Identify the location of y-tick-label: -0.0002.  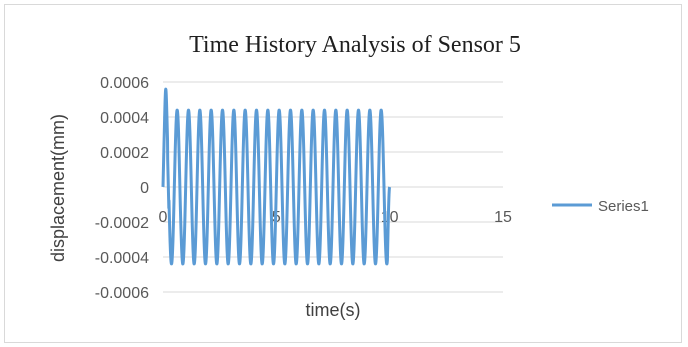
(122, 223).